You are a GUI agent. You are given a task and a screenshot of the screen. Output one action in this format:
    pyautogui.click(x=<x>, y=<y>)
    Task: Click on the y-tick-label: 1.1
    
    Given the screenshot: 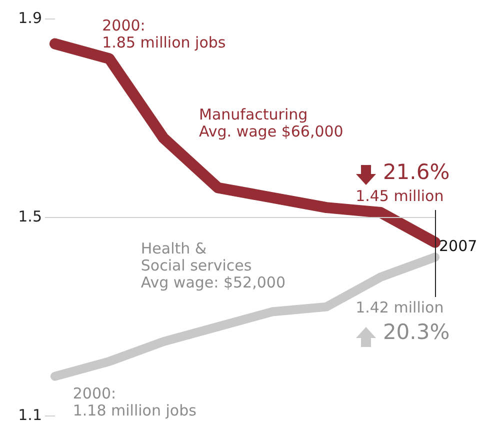 What is the action you would take?
    pyautogui.click(x=30, y=415)
    